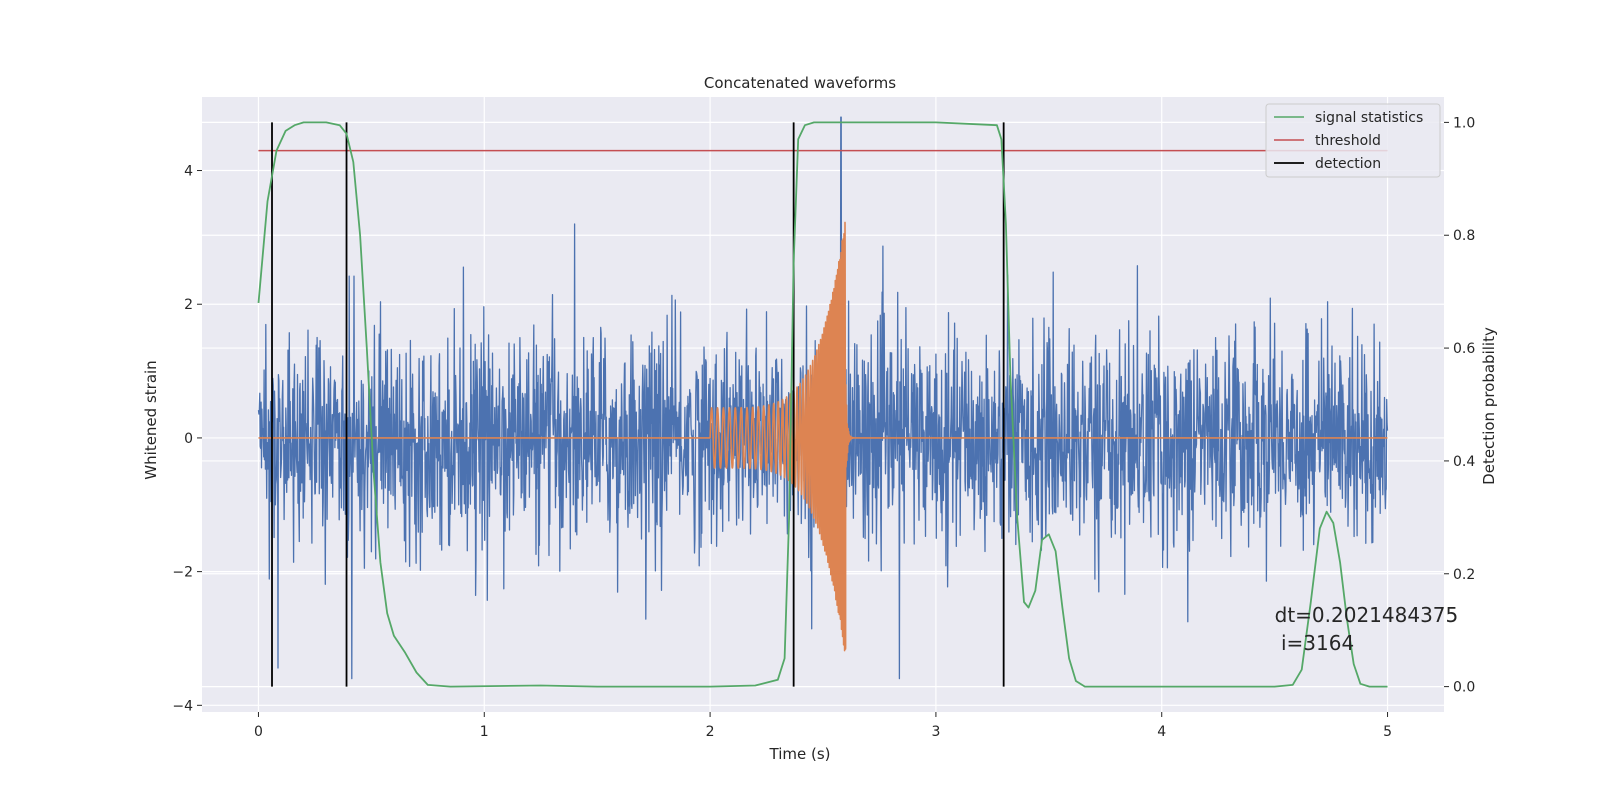 The height and width of the screenshot is (800, 1600). What do you see at coordinates (1369, 118) in the screenshot?
I see `legend-label-signal-statistics: signal statistics` at bounding box center [1369, 118].